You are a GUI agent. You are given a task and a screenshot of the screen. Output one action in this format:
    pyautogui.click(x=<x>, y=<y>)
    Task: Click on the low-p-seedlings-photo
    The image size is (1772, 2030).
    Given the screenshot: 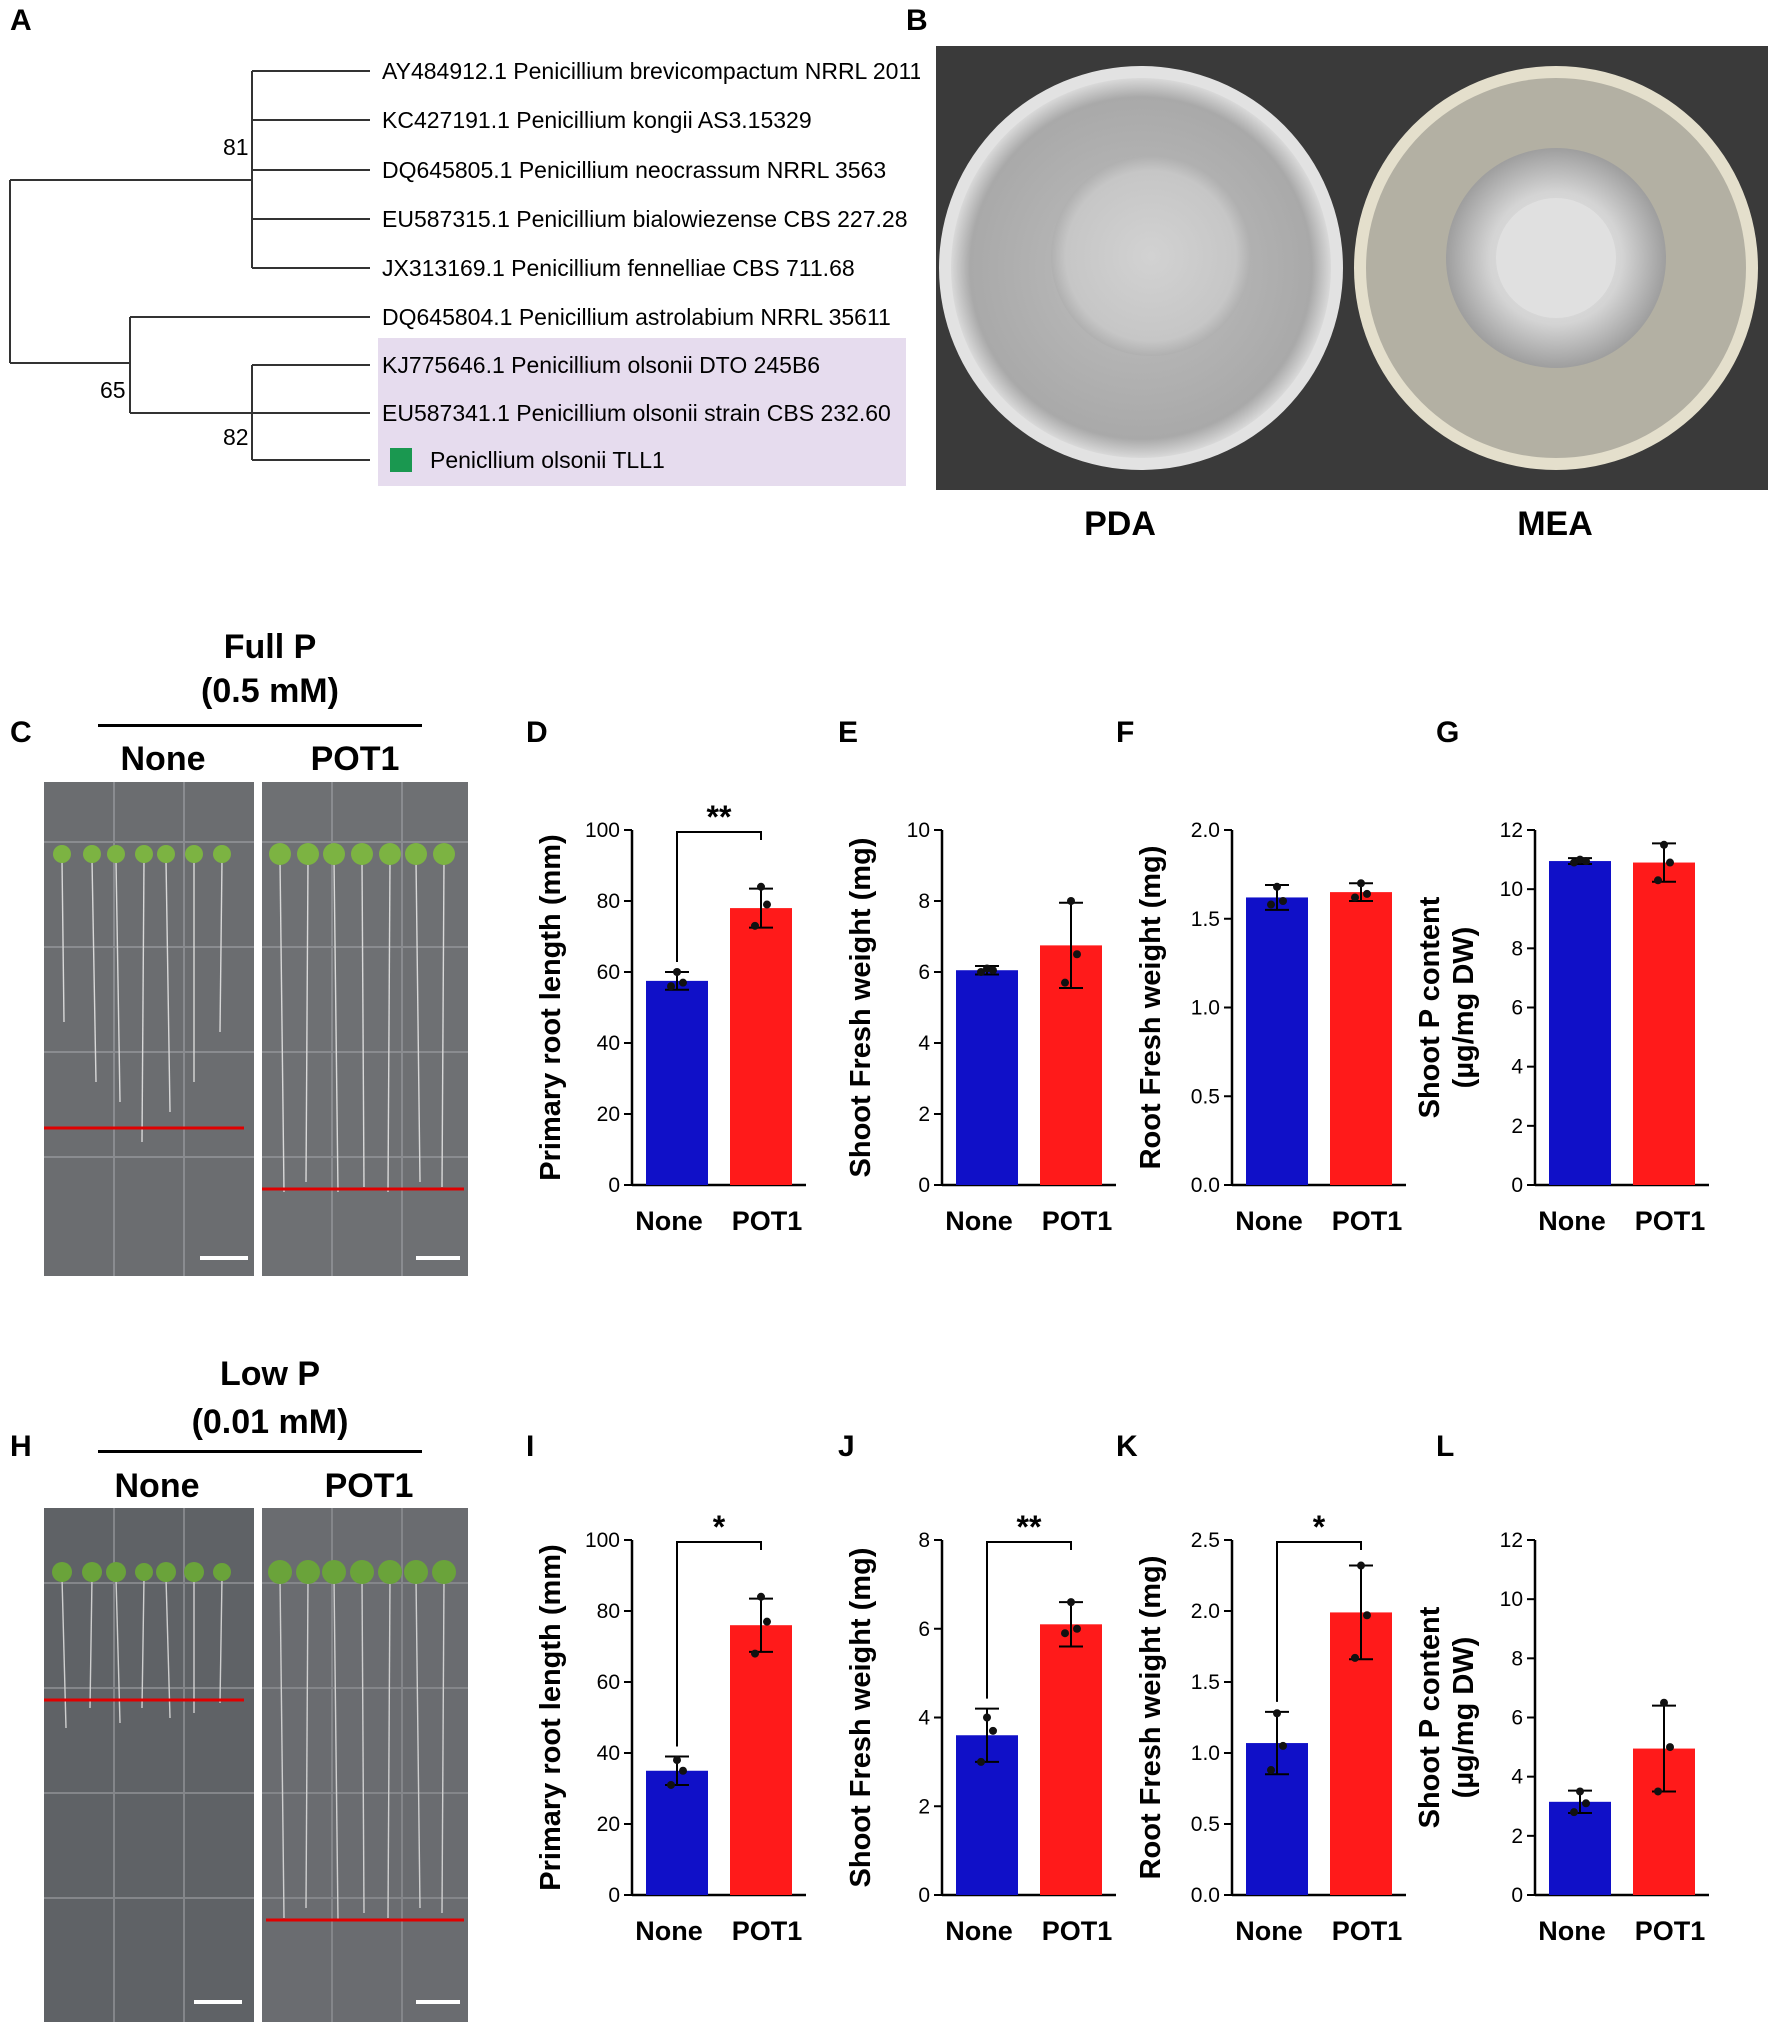 What is the action you would take?
    pyautogui.click(x=256, y=1765)
    